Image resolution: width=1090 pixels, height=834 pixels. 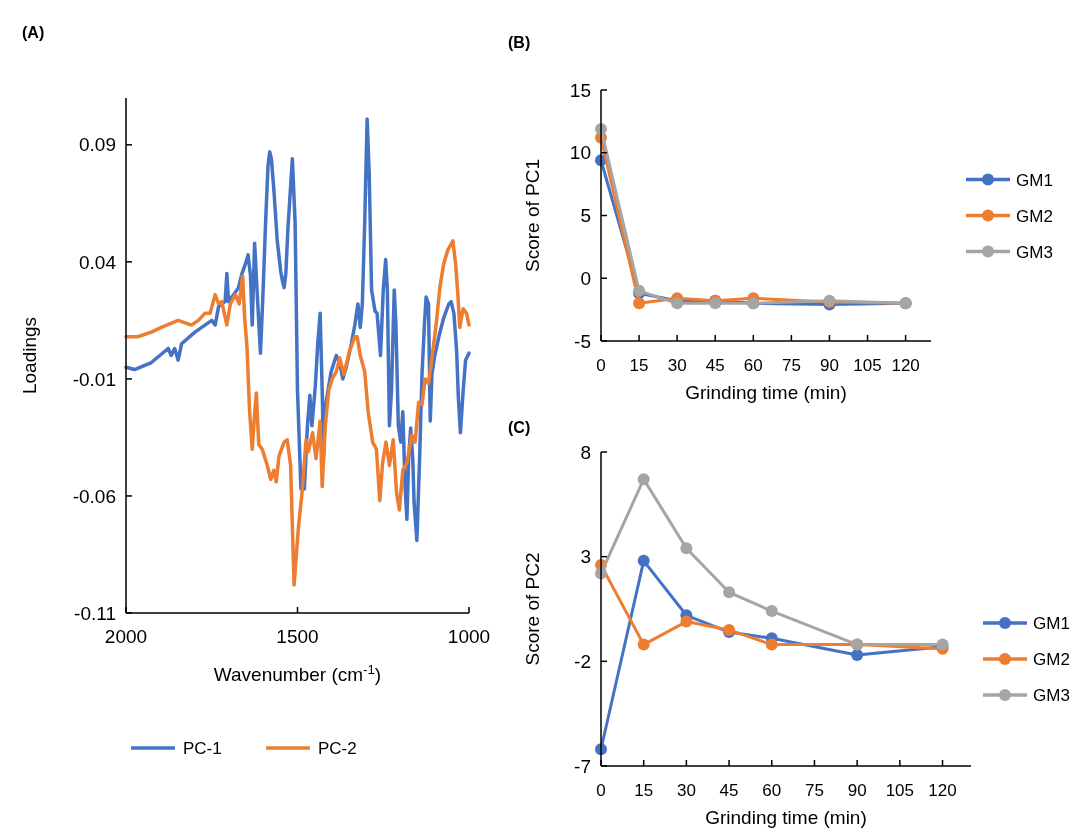 I want to click on legend-label: PC-1, so click(x=202, y=748).